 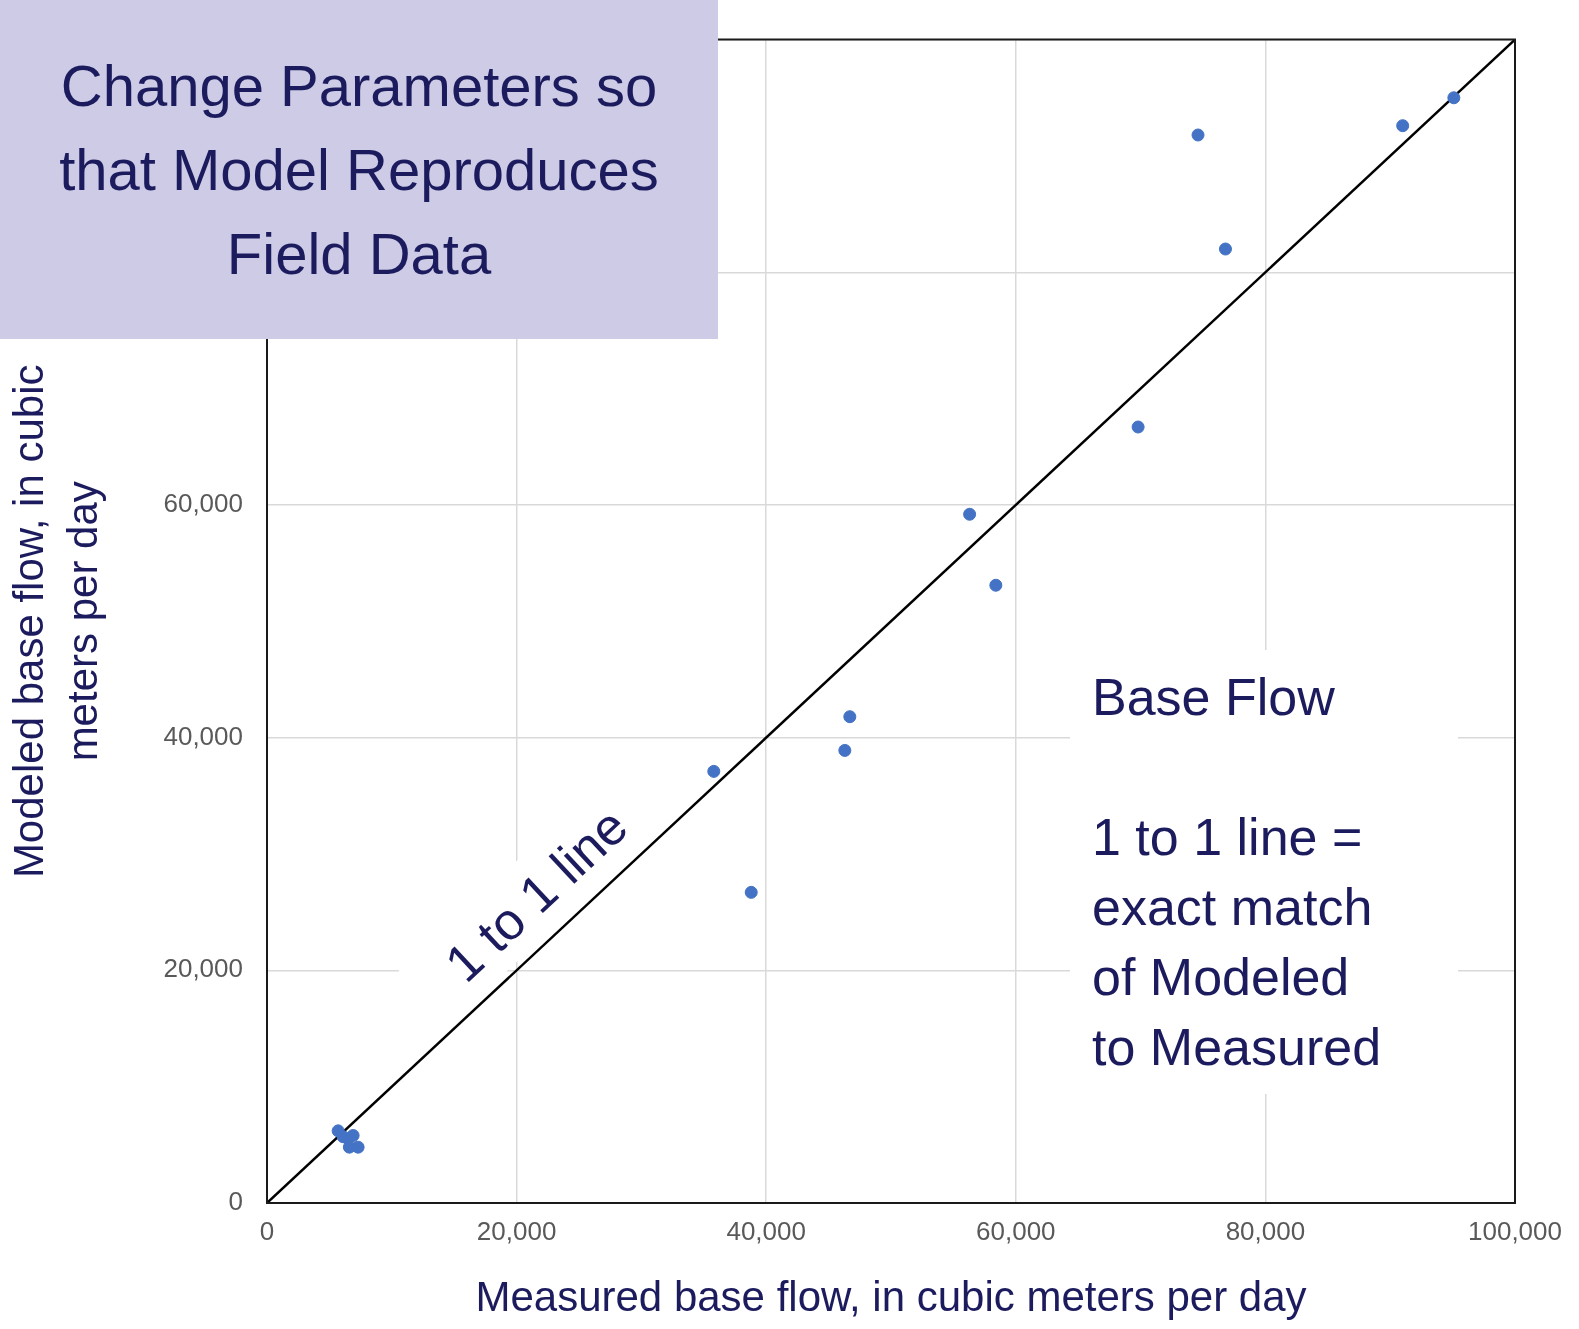 What do you see at coordinates (1237, 872) in the screenshot?
I see `text: Base Flow 1 to 1 line = exact match of Modeled to Measured` at bounding box center [1237, 872].